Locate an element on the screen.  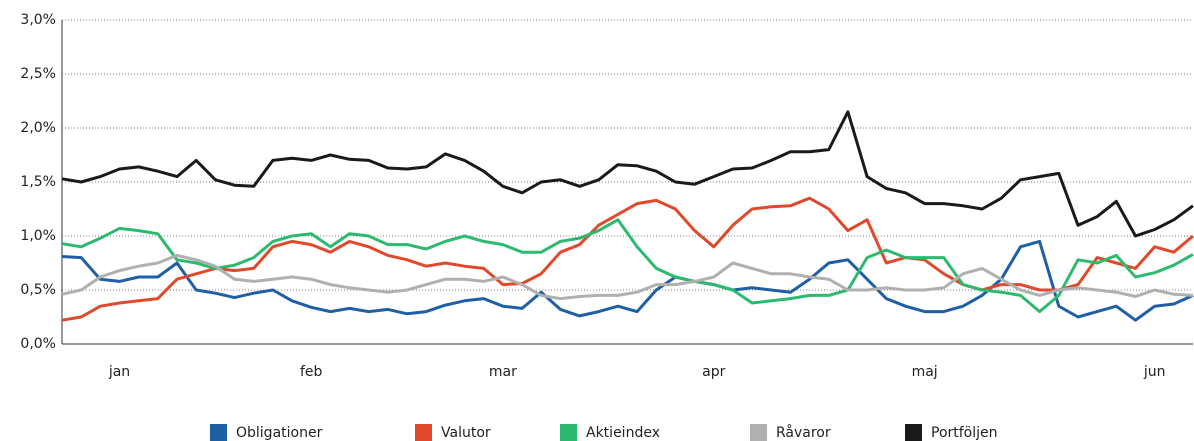
x-tick-label: feb is located at coordinates (311, 372).